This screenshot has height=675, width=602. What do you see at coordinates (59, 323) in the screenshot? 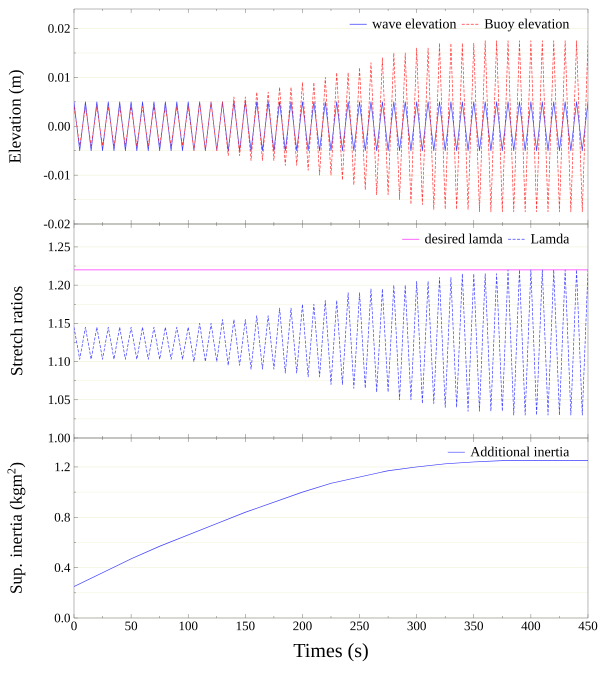
I see `y-tick-label: 1.15` at bounding box center [59, 323].